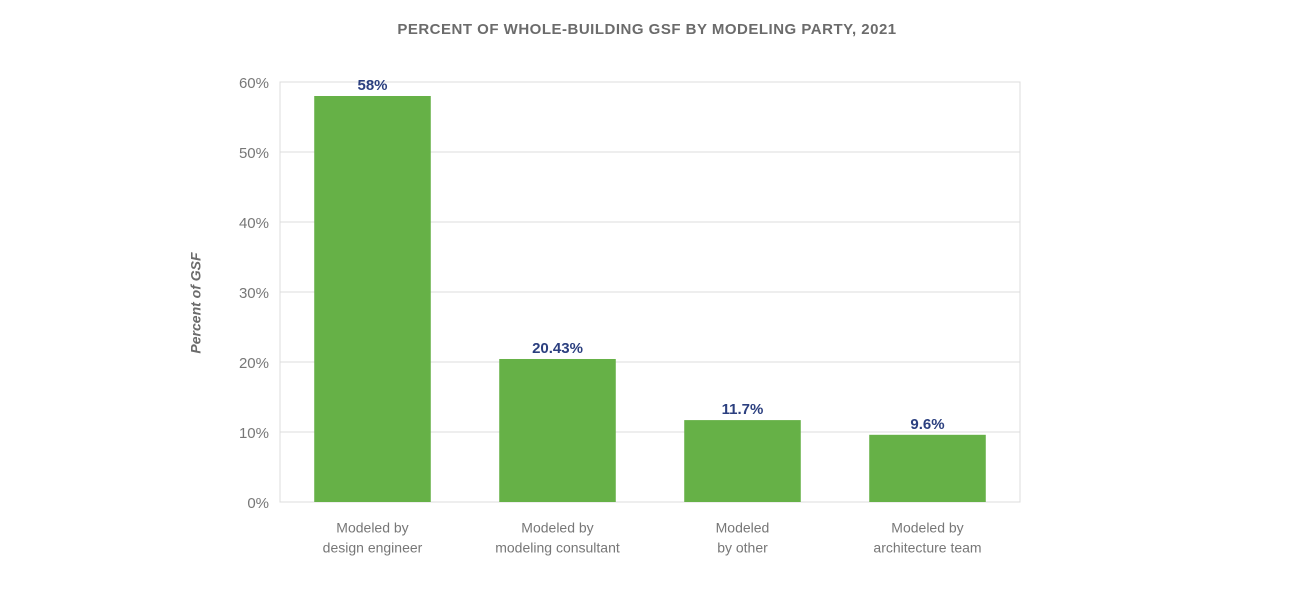  What do you see at coordinates (927, 548) in the screenshot?
I see `x-tick-label: architecture team` at bounding box center [927, 548].